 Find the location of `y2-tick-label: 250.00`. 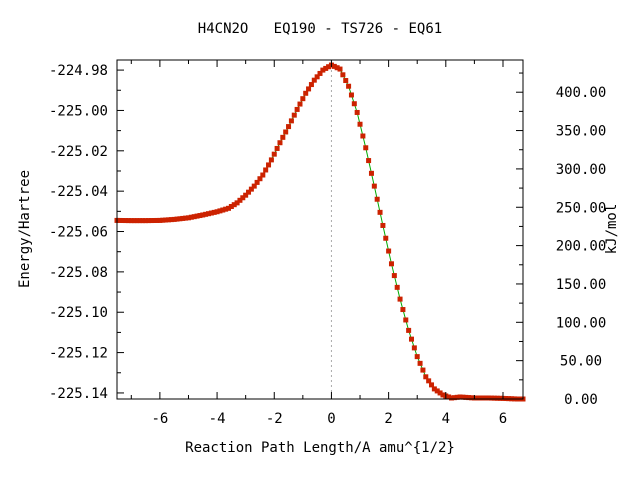

y2-tick-label: 250.00 is located at coordinates (581, 208).